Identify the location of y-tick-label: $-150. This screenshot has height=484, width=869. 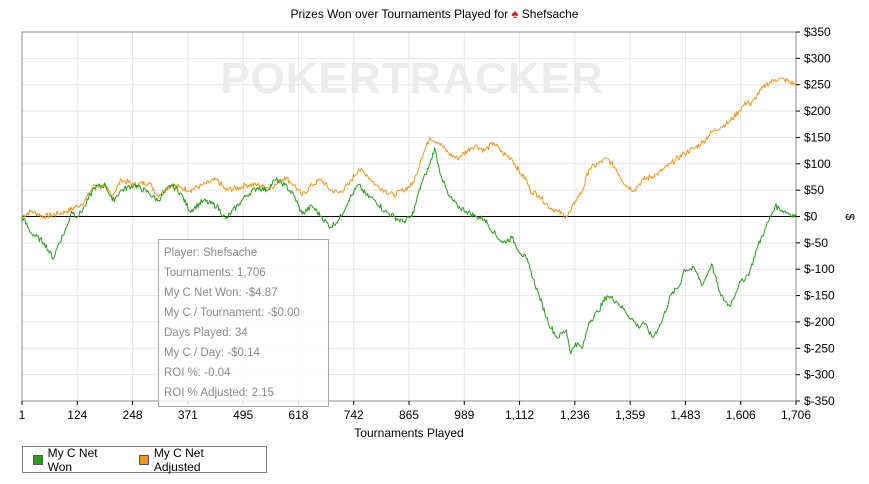
(819, 296).